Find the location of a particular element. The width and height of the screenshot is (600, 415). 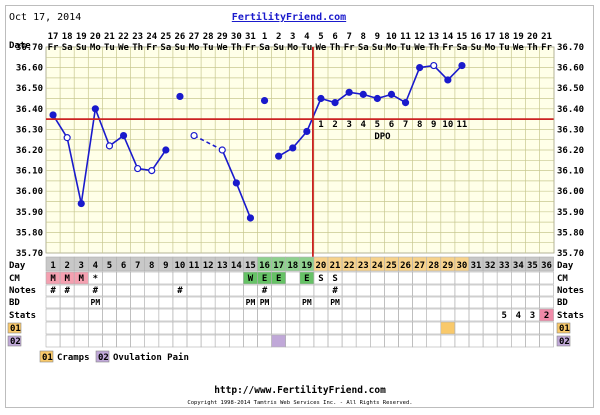

day-row-value: 5 is located at coordinates (109, 266).